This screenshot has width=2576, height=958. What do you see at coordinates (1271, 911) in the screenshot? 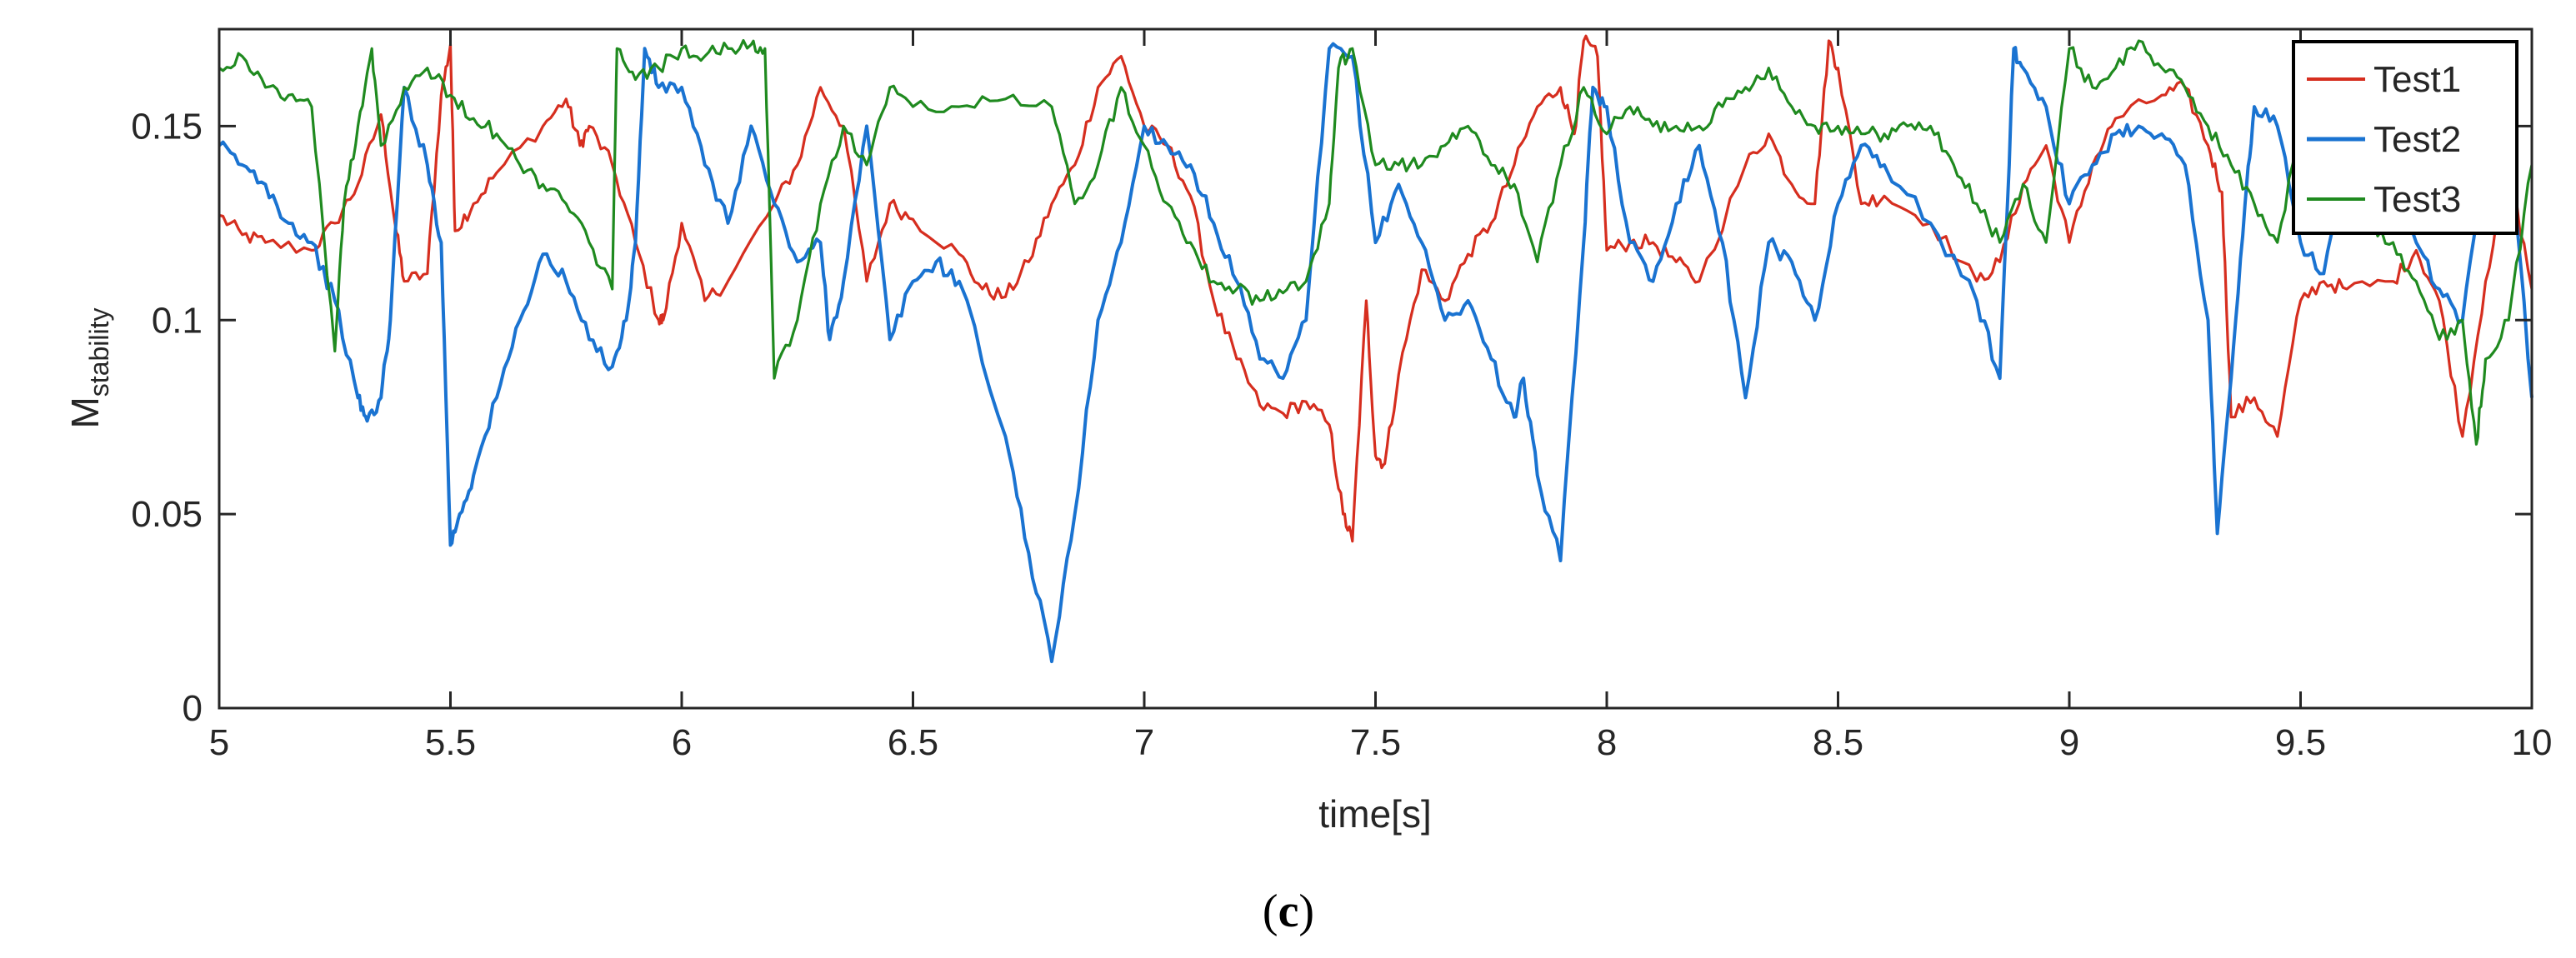
I see `caption-open-paren: (` at bounding box center [1271, 911].